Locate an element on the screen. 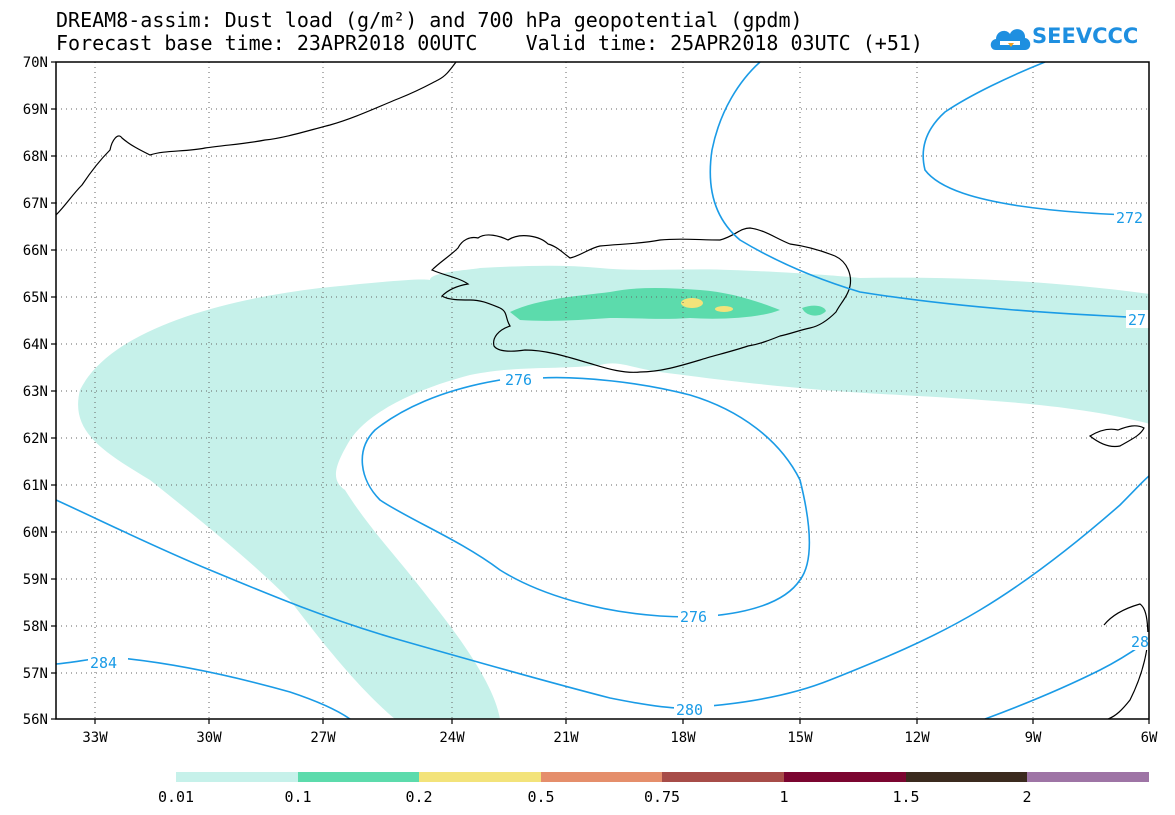 This screenshot has height=815, width=1175. legend-label: 1 is located at coordinates (783, 797).